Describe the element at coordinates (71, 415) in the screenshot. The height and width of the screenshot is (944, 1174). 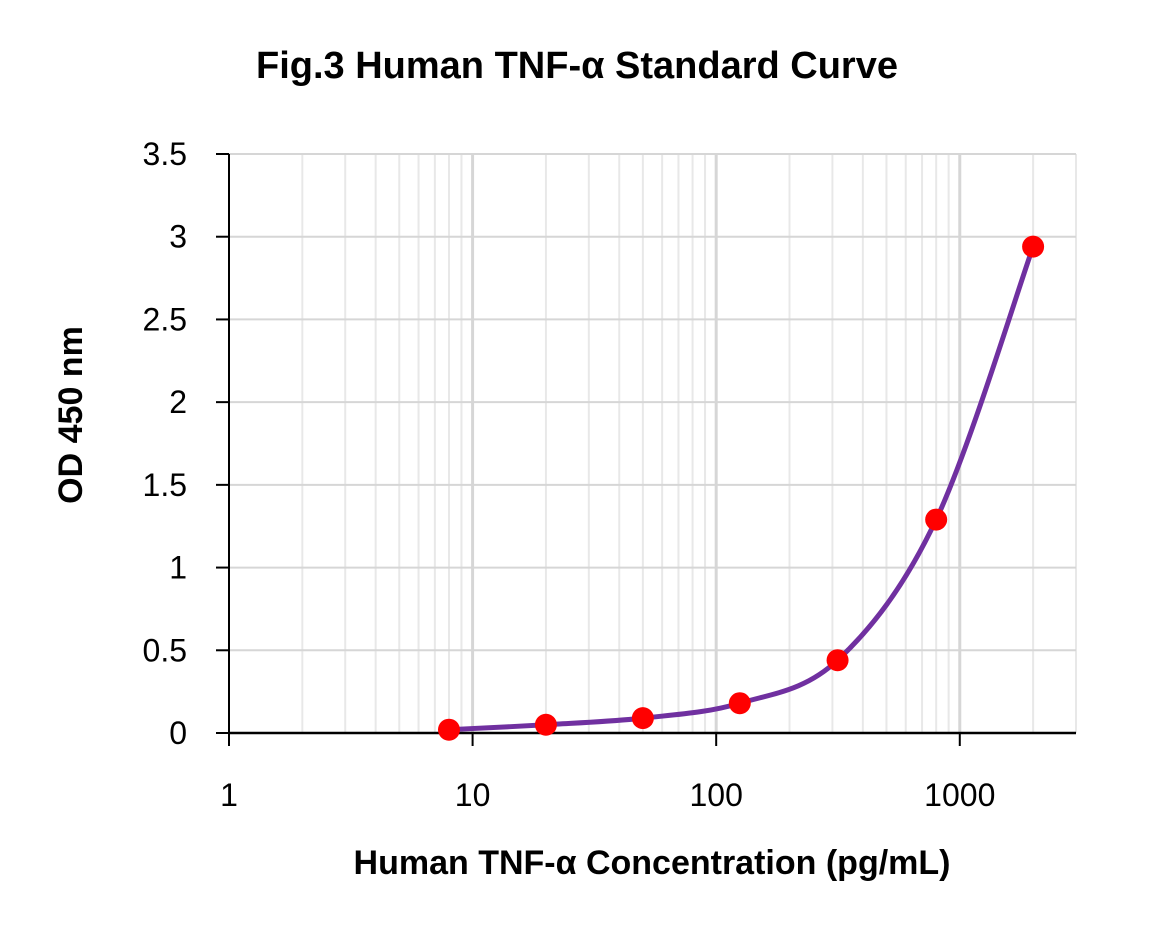
I see `y-axis-title: OD 450 nm` at that location.